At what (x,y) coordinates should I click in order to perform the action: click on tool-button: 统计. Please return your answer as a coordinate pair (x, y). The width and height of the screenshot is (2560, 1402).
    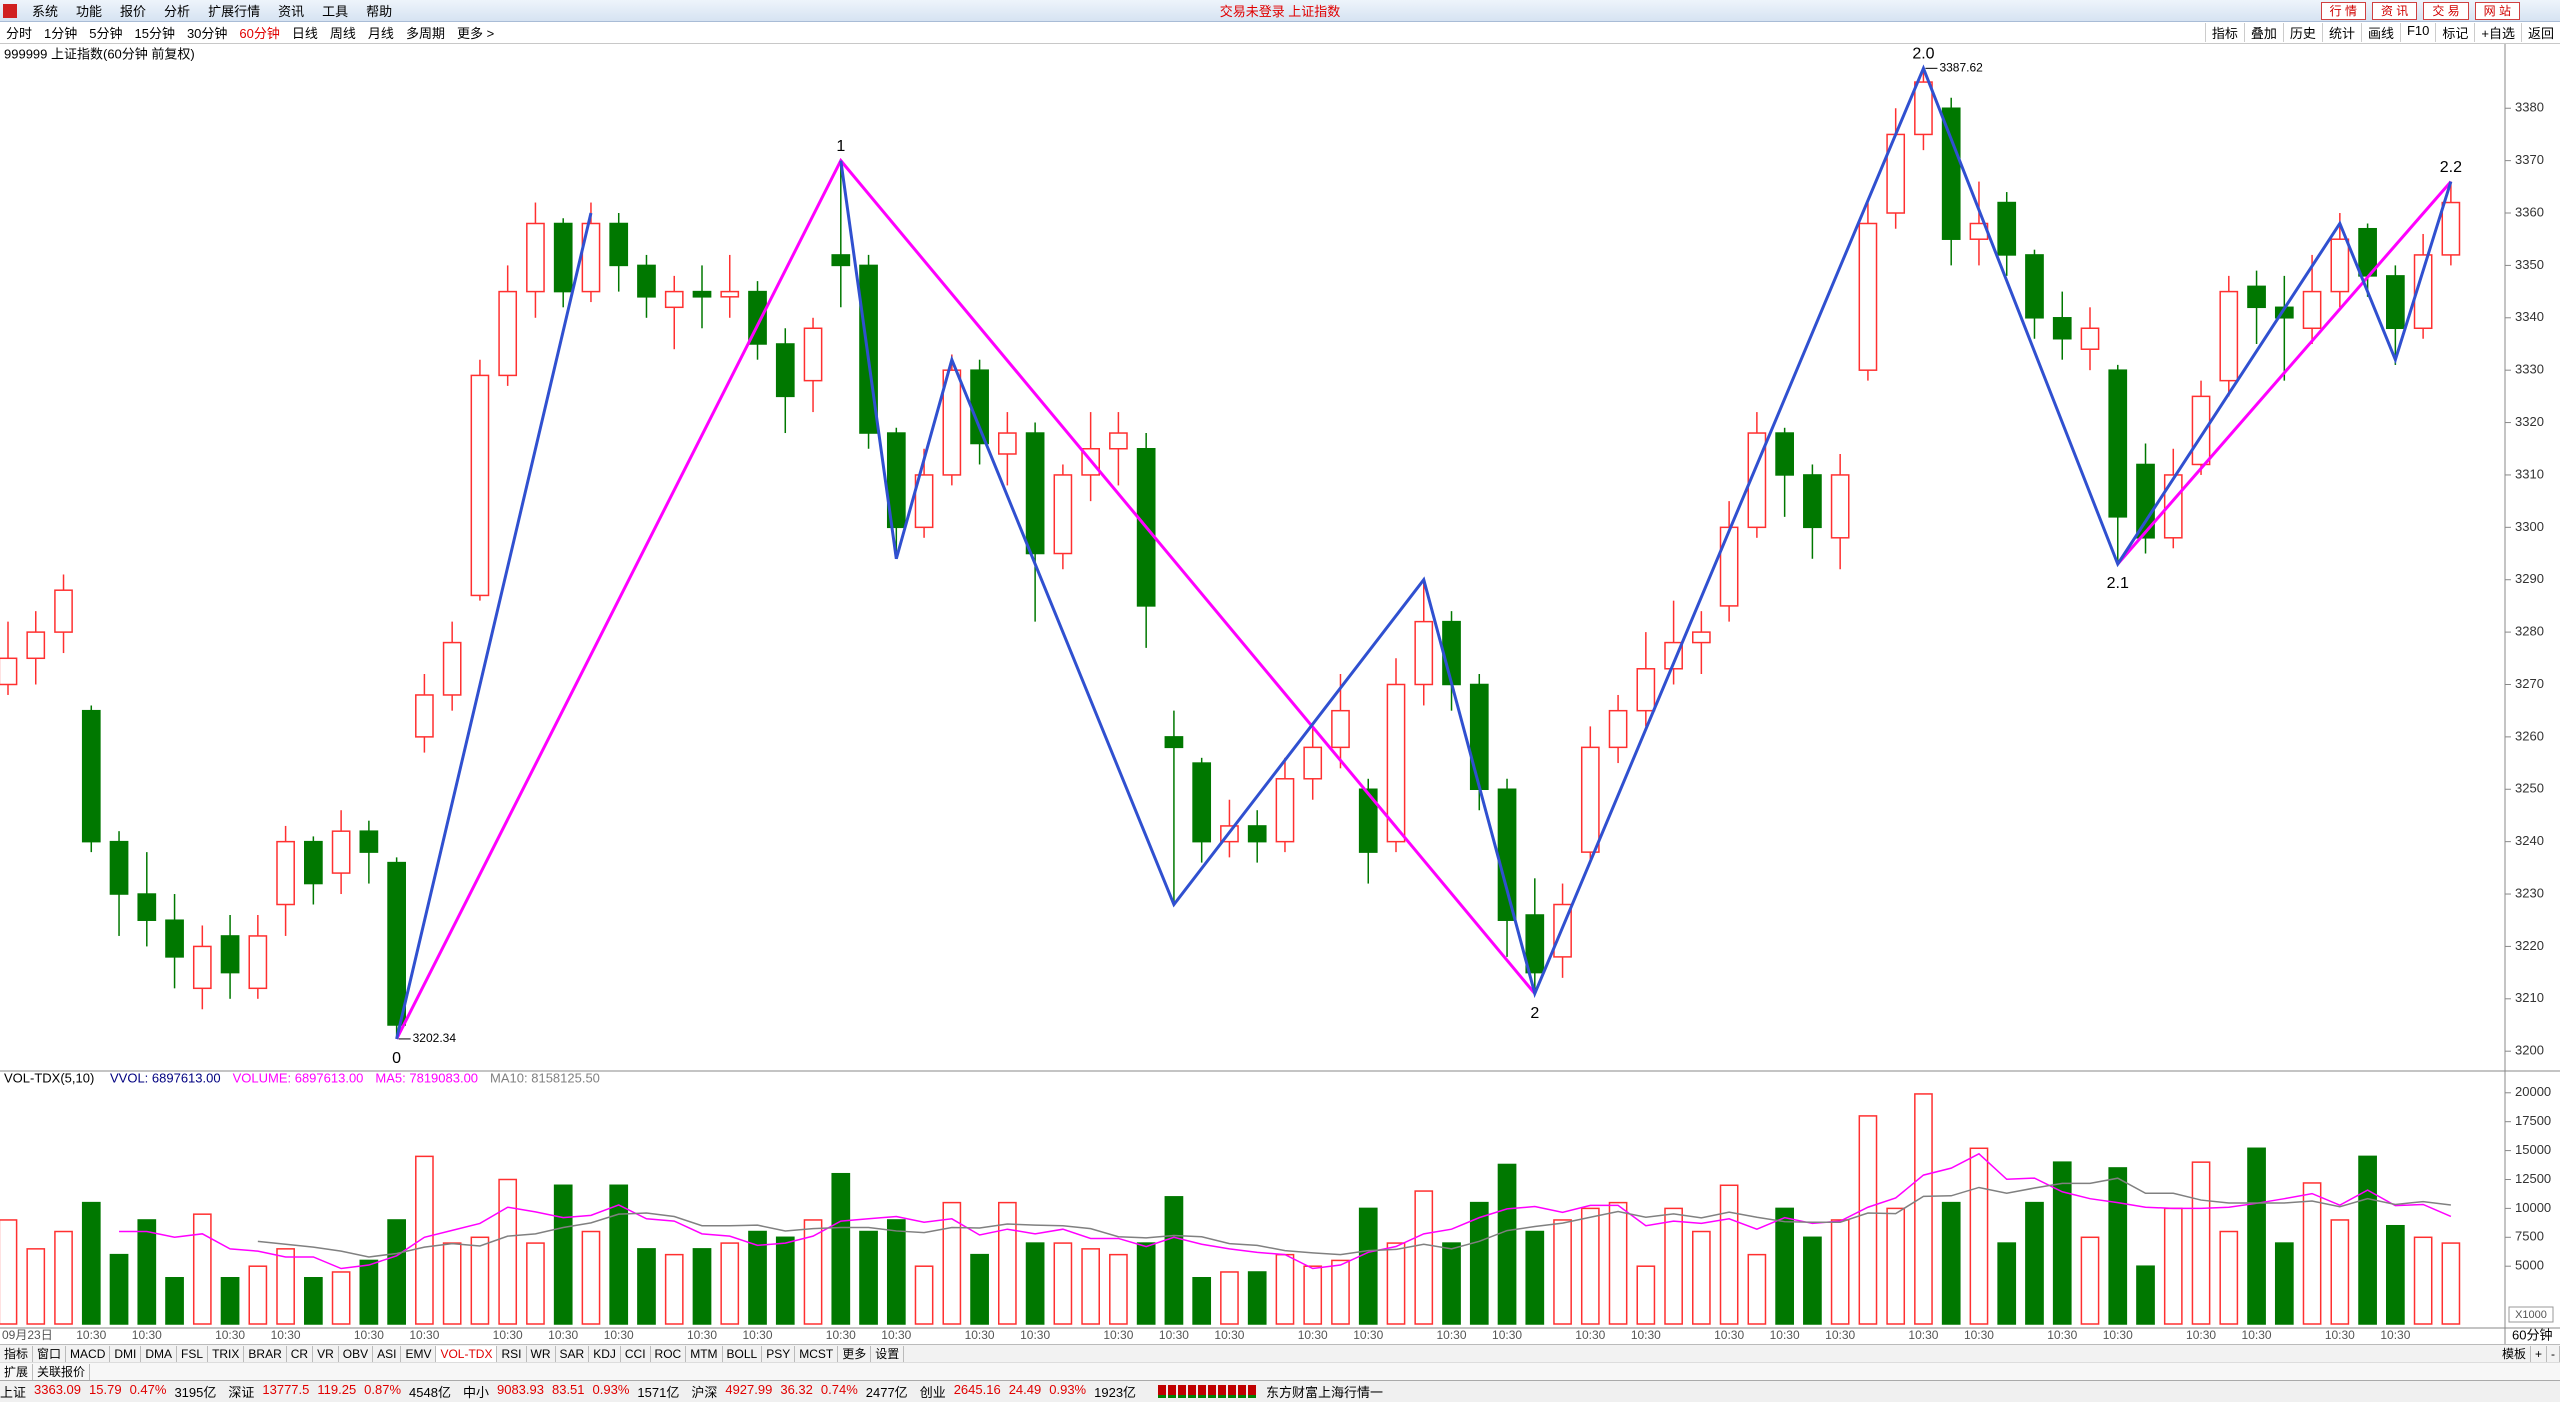
    Looking at the image, I should click on (2341, 32).